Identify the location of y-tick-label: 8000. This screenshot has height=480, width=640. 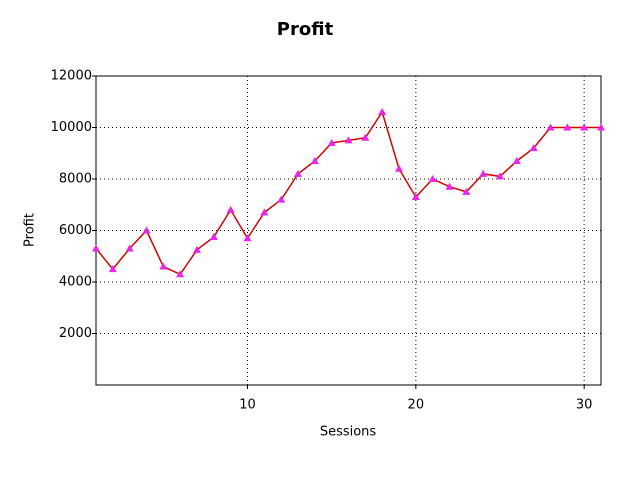
(75, 179).